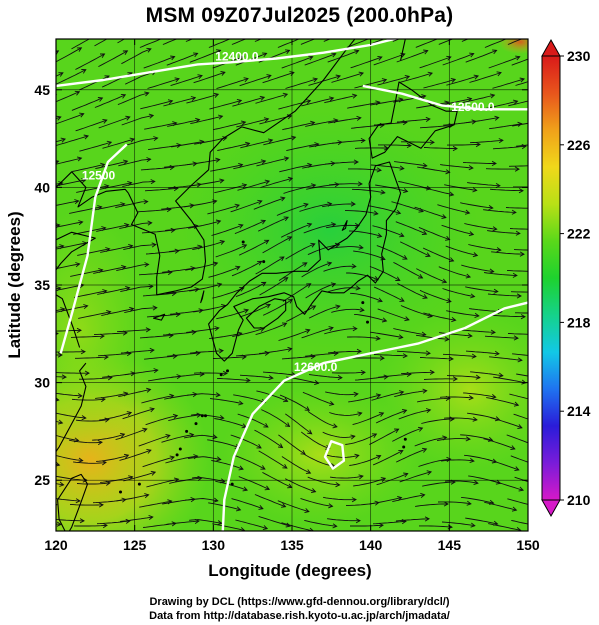 This screenshot has width=599, height=625. What do you see at coordinates (292, 545) in the screenshot?
I see `x-tick-label: 135` at bounding box center [292, 545].